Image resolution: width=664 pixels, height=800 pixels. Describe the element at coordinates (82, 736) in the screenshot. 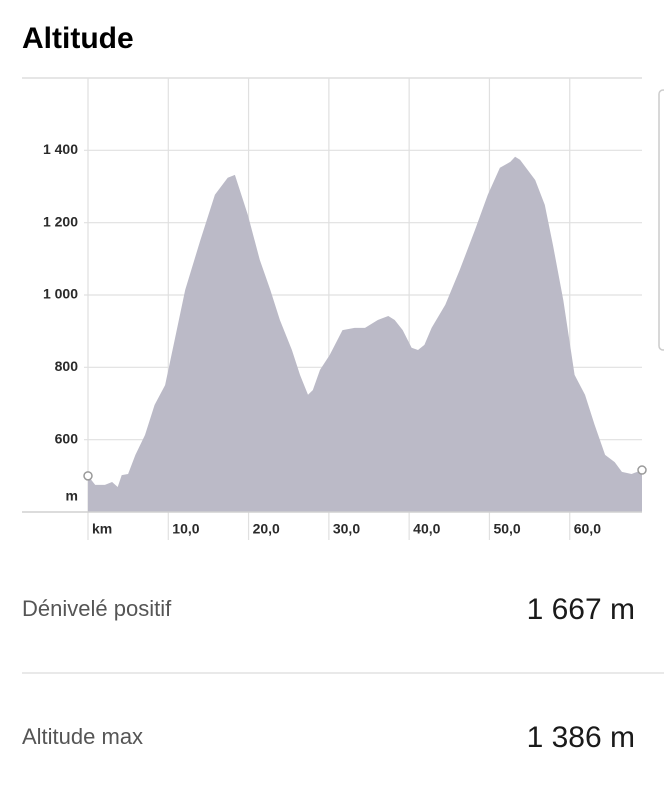

I see `stat-label: Altitude max` at that location.